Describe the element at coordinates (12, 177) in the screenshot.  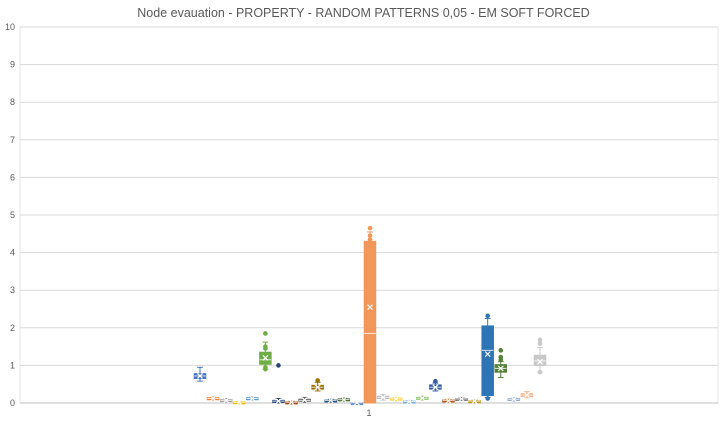
I see `y-tick-label: 6` at that location.